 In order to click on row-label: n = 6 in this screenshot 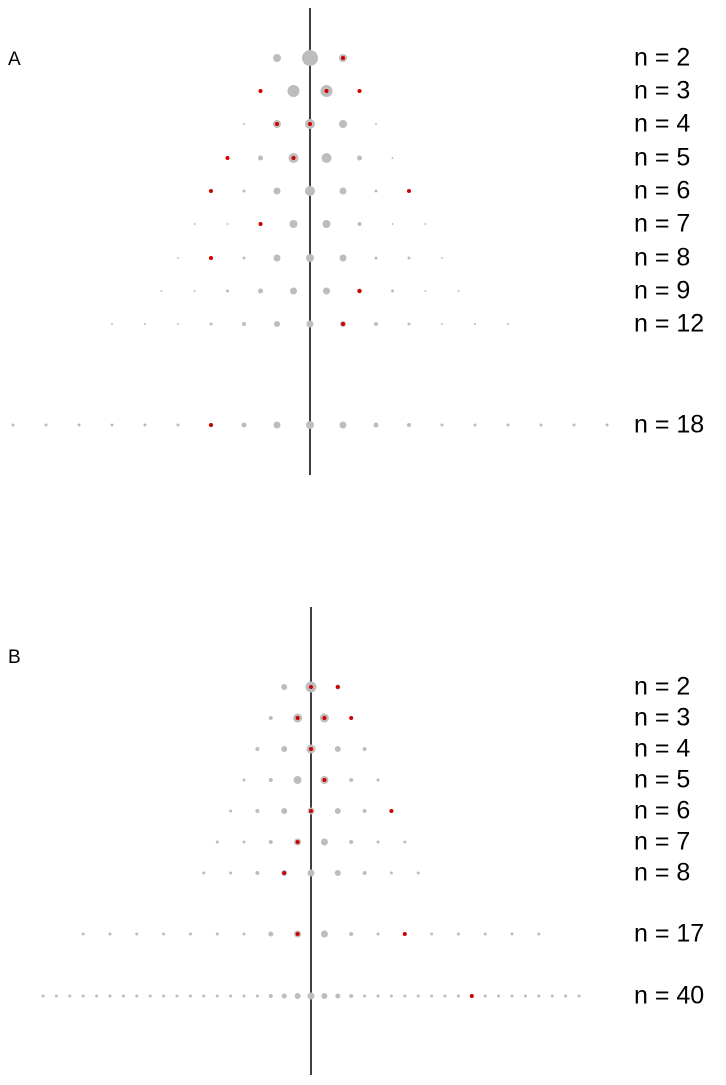, I will do `click(662, 811)`.